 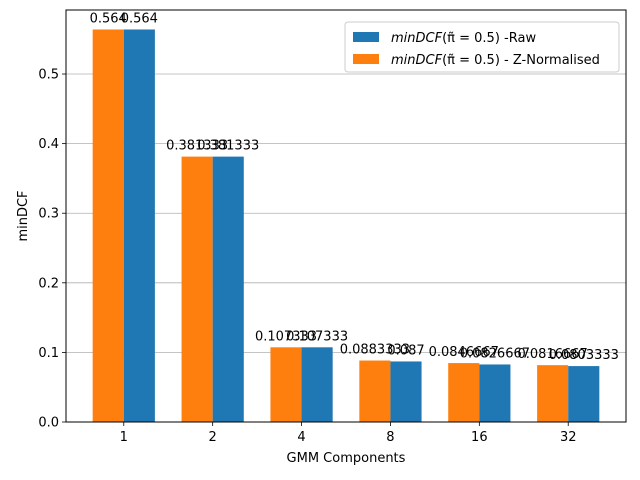 What do you see at coordinates (48, 144) in the screenshot?
I see `y-tick-label: 0.4` at bounding box center [48, 144].